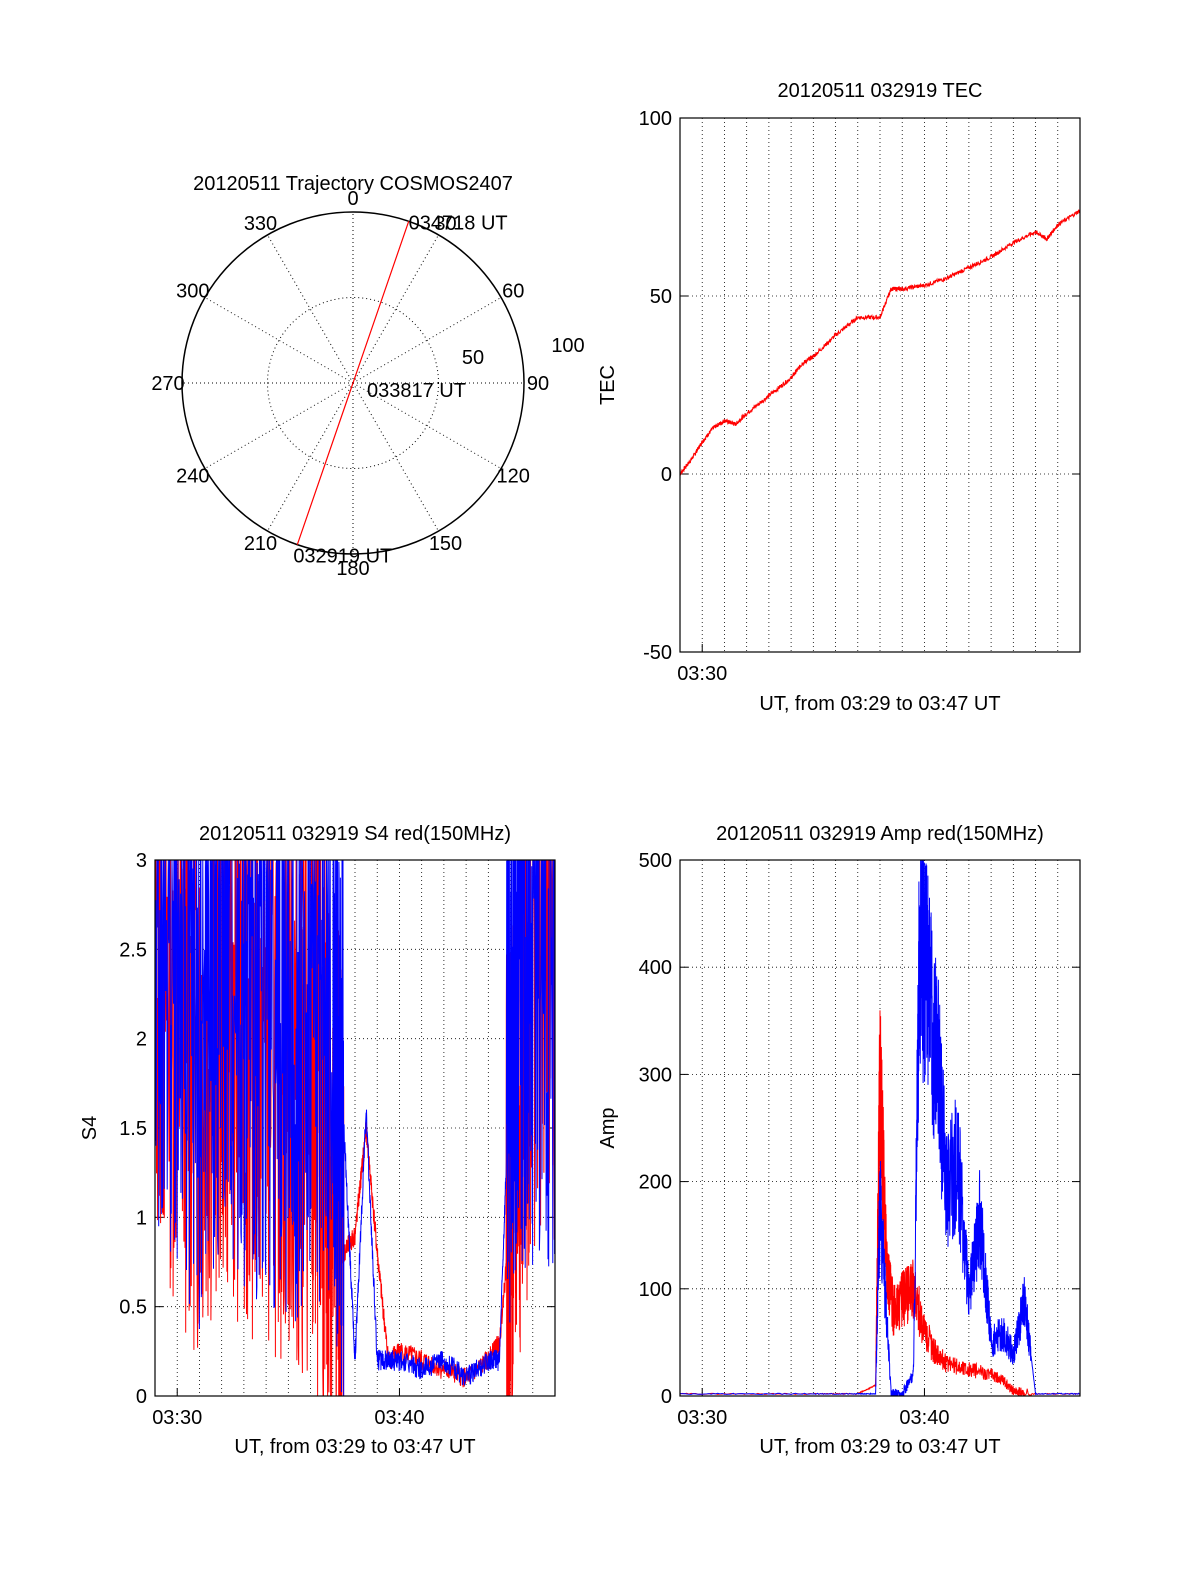 This screenshot has width=1200, height=1575. I want to click on tec-title: 20120511 032919 TEC, so click(880, 91).